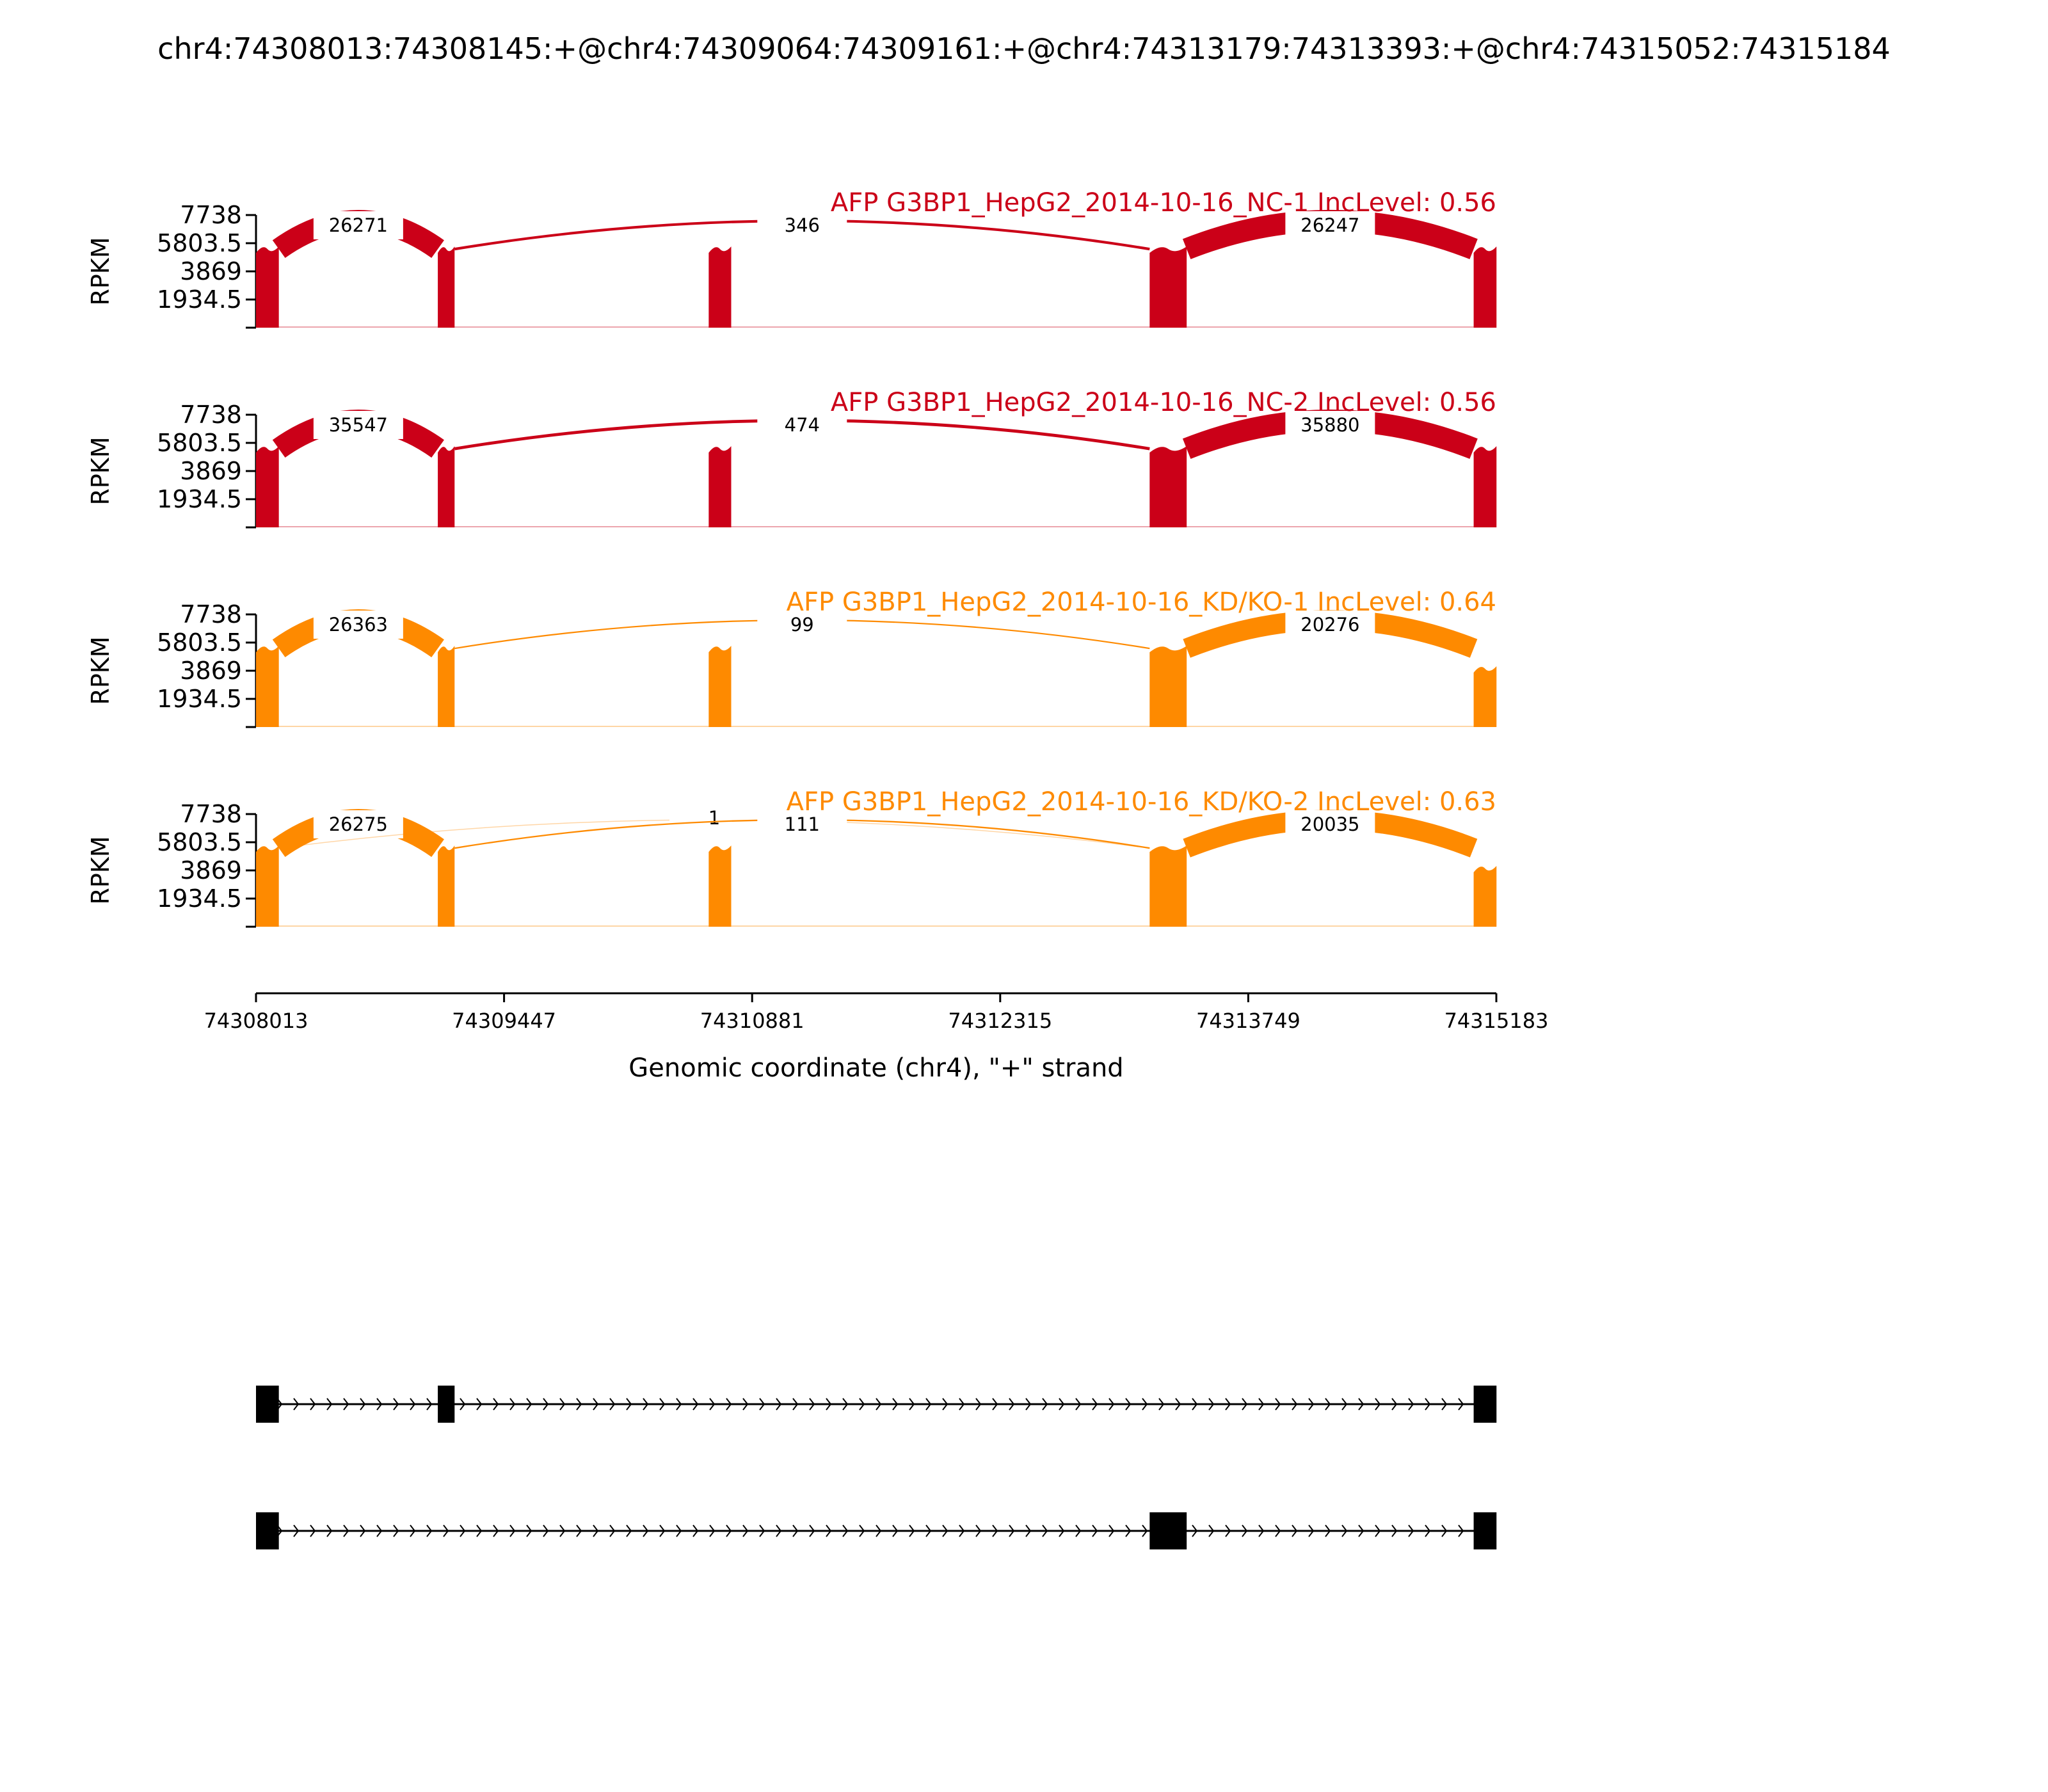 The image size is (2048, 1792). Describe the element at coordinates (1496, 1021) in the screenshot. I see `x-tick-label: 74315183` at that location.